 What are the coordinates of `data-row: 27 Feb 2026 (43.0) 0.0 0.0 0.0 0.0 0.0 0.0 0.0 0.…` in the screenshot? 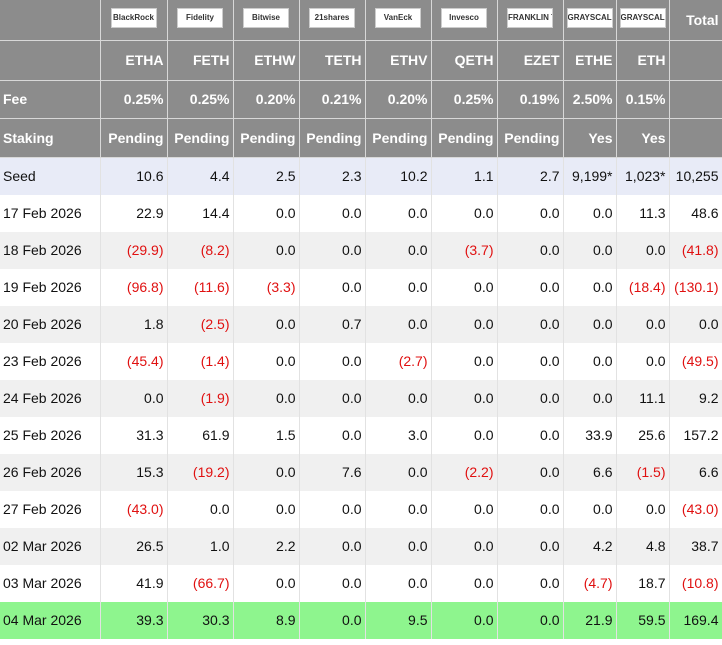 It's located at (361, 509).